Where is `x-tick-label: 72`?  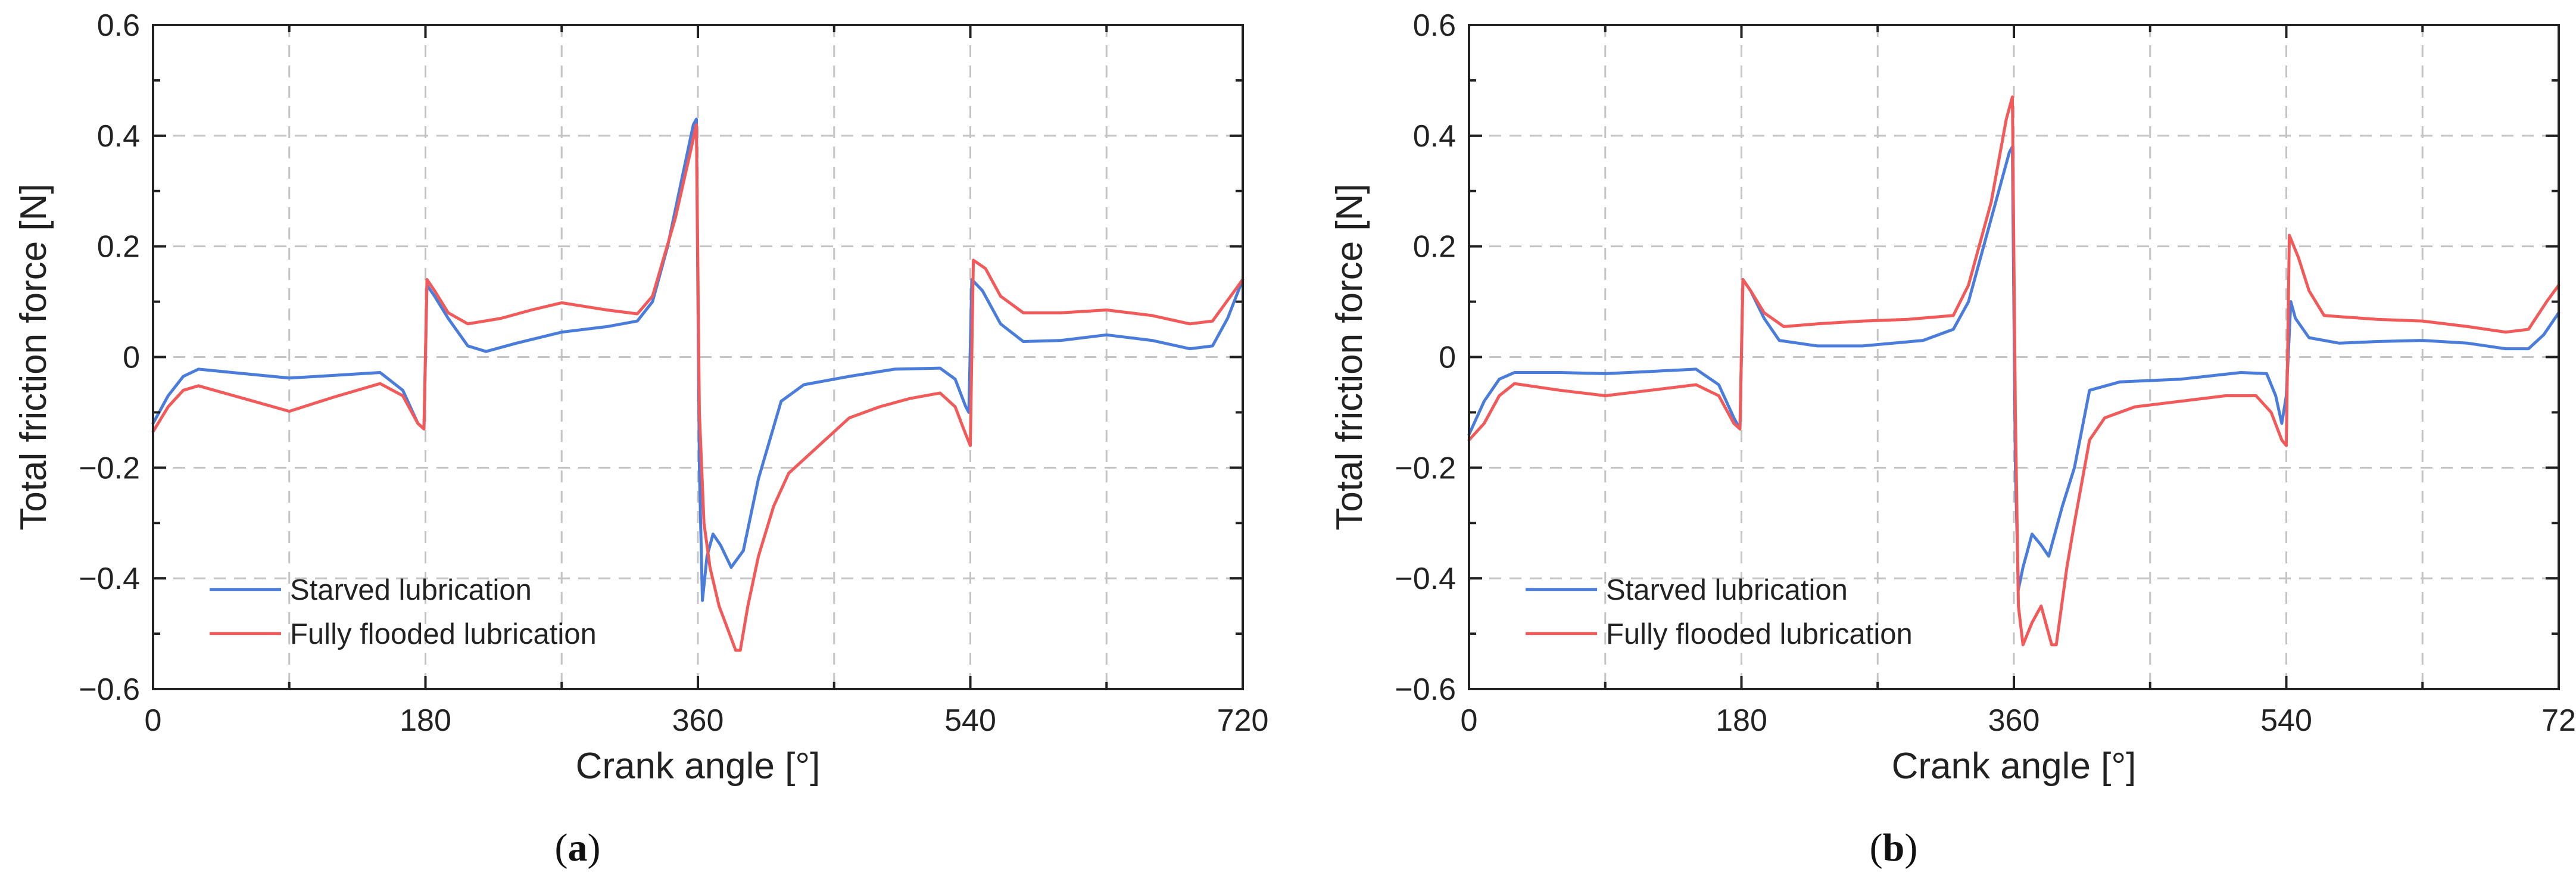
x-tick-label: 72 is located at coordinates (2558, 720).